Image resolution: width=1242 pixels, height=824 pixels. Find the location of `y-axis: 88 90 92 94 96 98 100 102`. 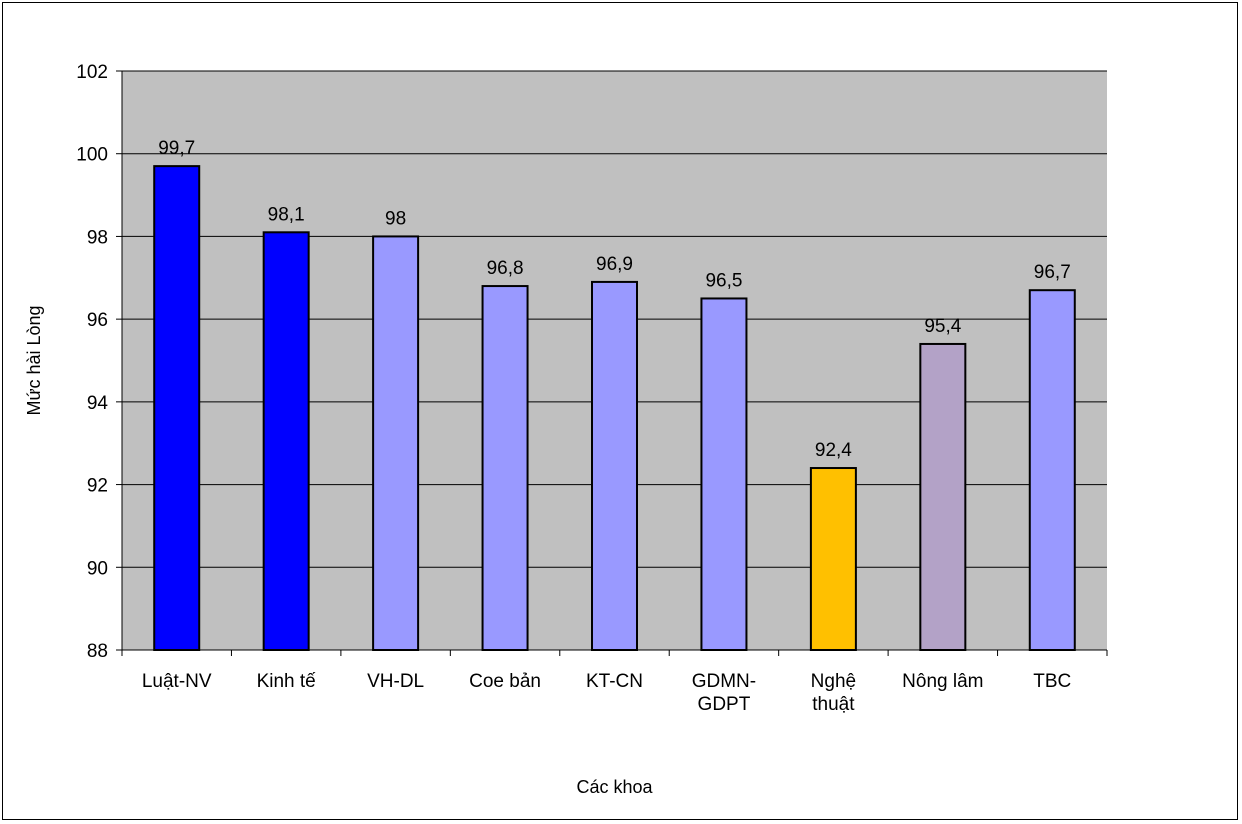

y-axis: 88 90 92 94 96 98 100 102 is located at coordinates (99, 362).